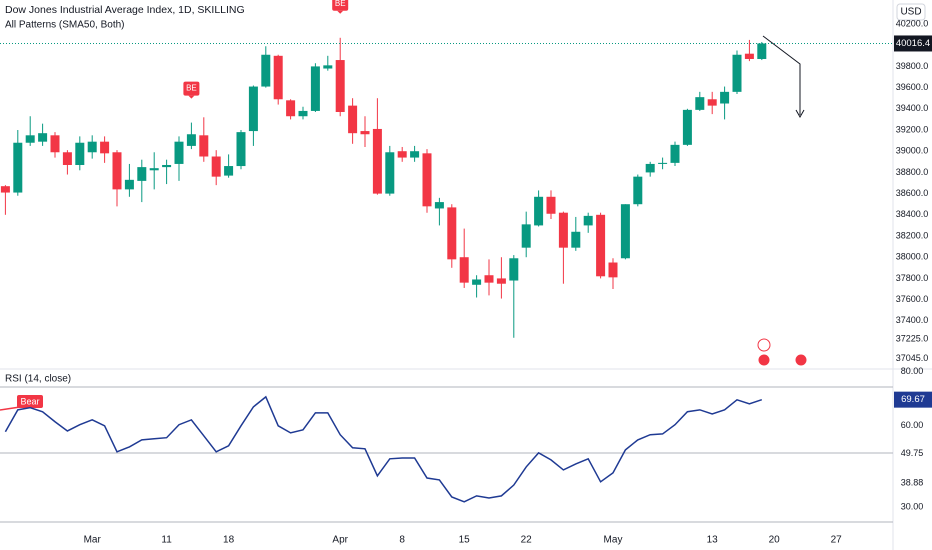 The image size is (932, 550). Describe the element at coordinates (912, 482) in the screenshot. I see `y-tick-label: 38.88` at that location.